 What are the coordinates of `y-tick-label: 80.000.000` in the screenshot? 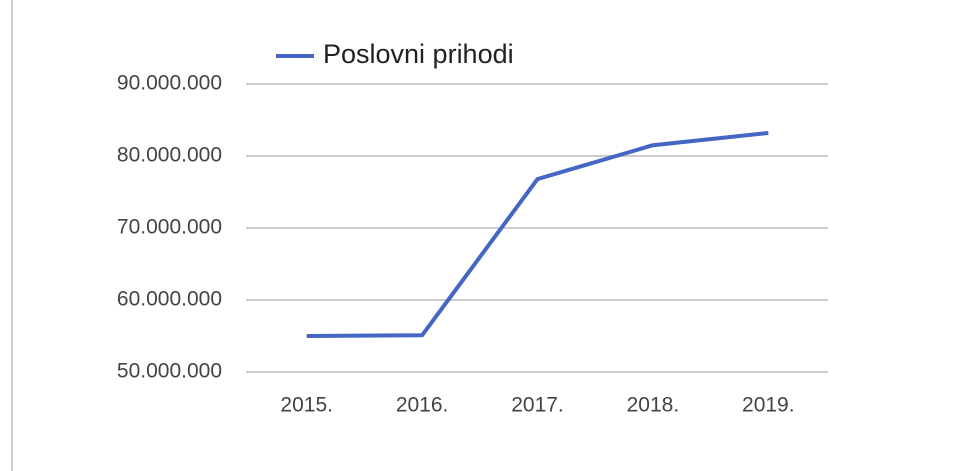 It's located at (169, 155).